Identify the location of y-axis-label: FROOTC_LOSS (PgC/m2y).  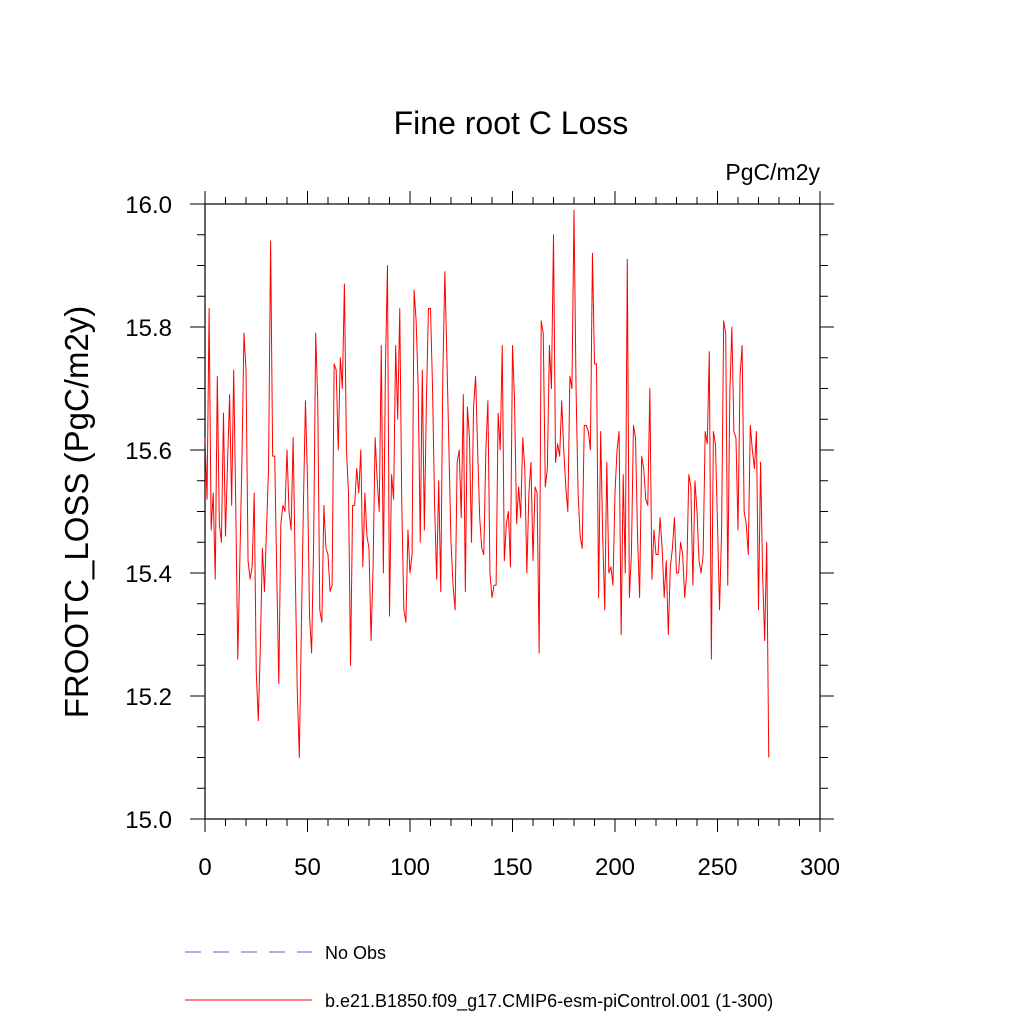
(76, 512).